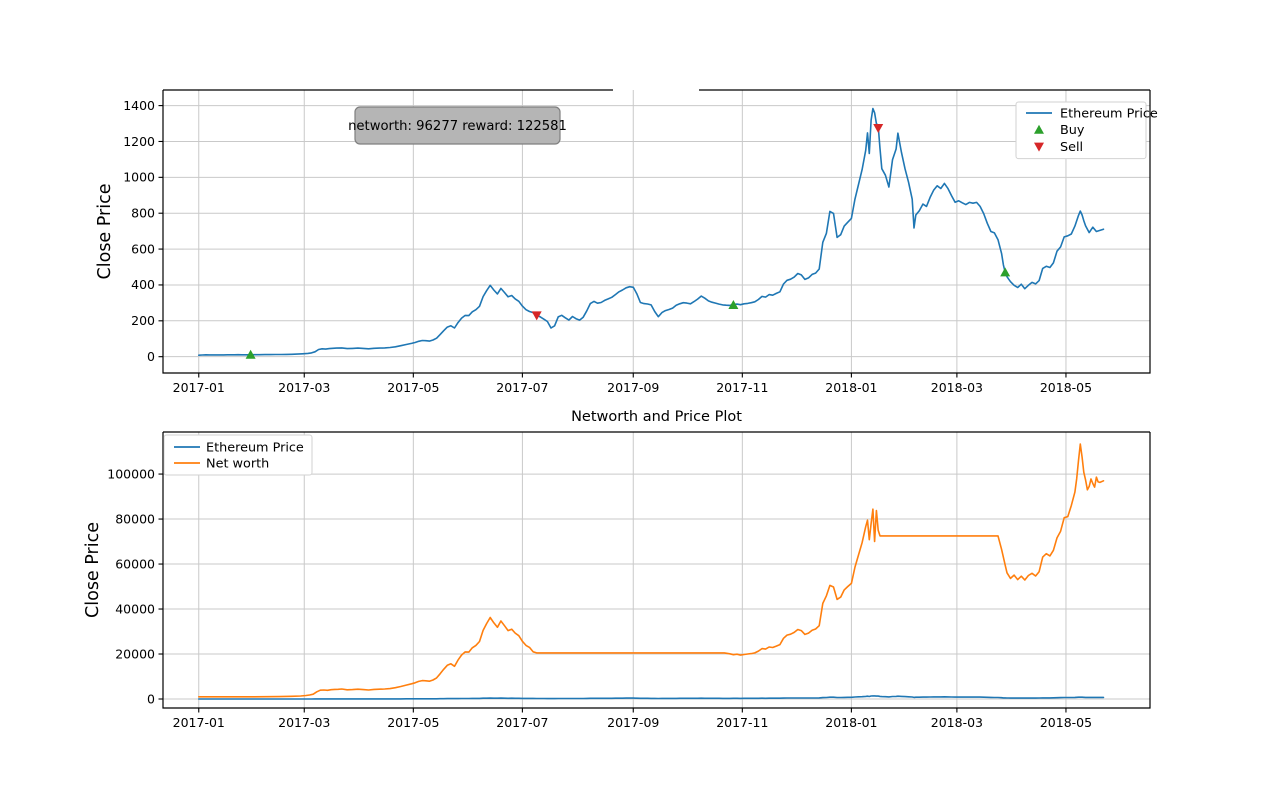 This screenshot has width=1280, height=800. I want to click on y-tick-label: 1200, so click(139, 141).